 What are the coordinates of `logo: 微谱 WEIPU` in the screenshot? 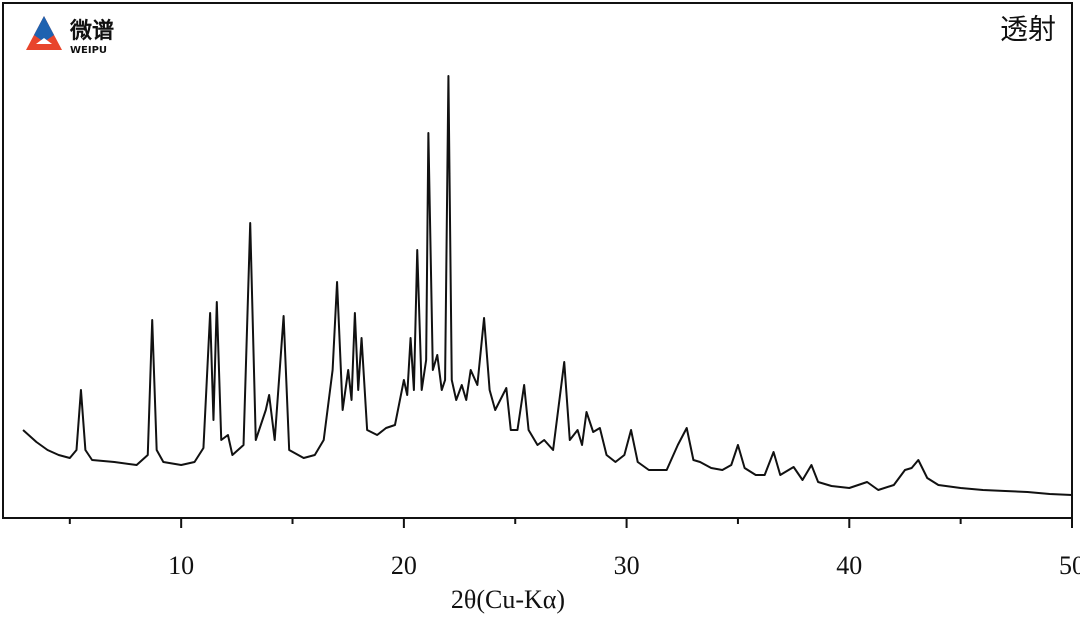 It's located at (70, 36).